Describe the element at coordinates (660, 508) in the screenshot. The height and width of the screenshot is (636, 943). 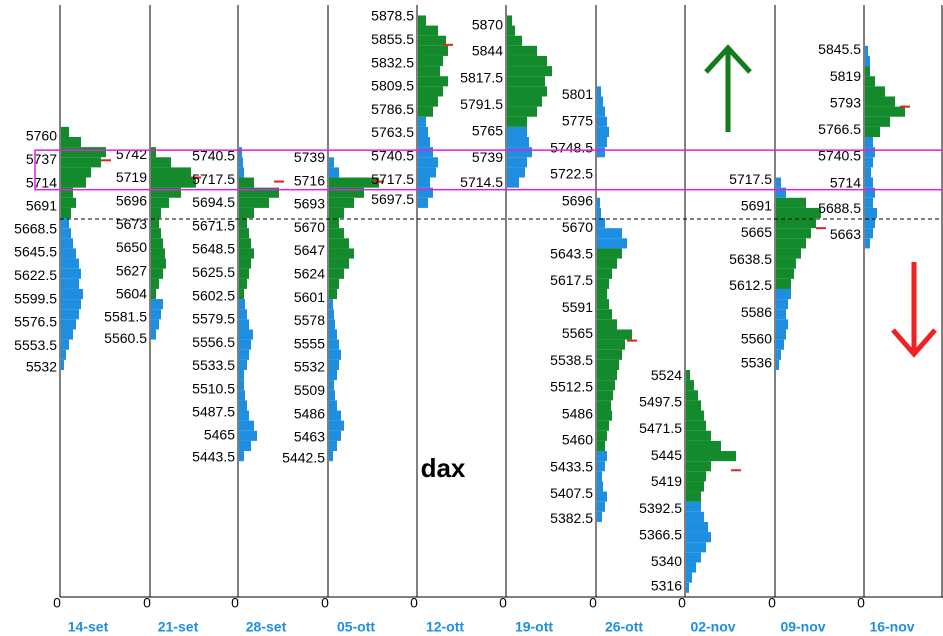
I see `price-label: 5392.5` at that location.